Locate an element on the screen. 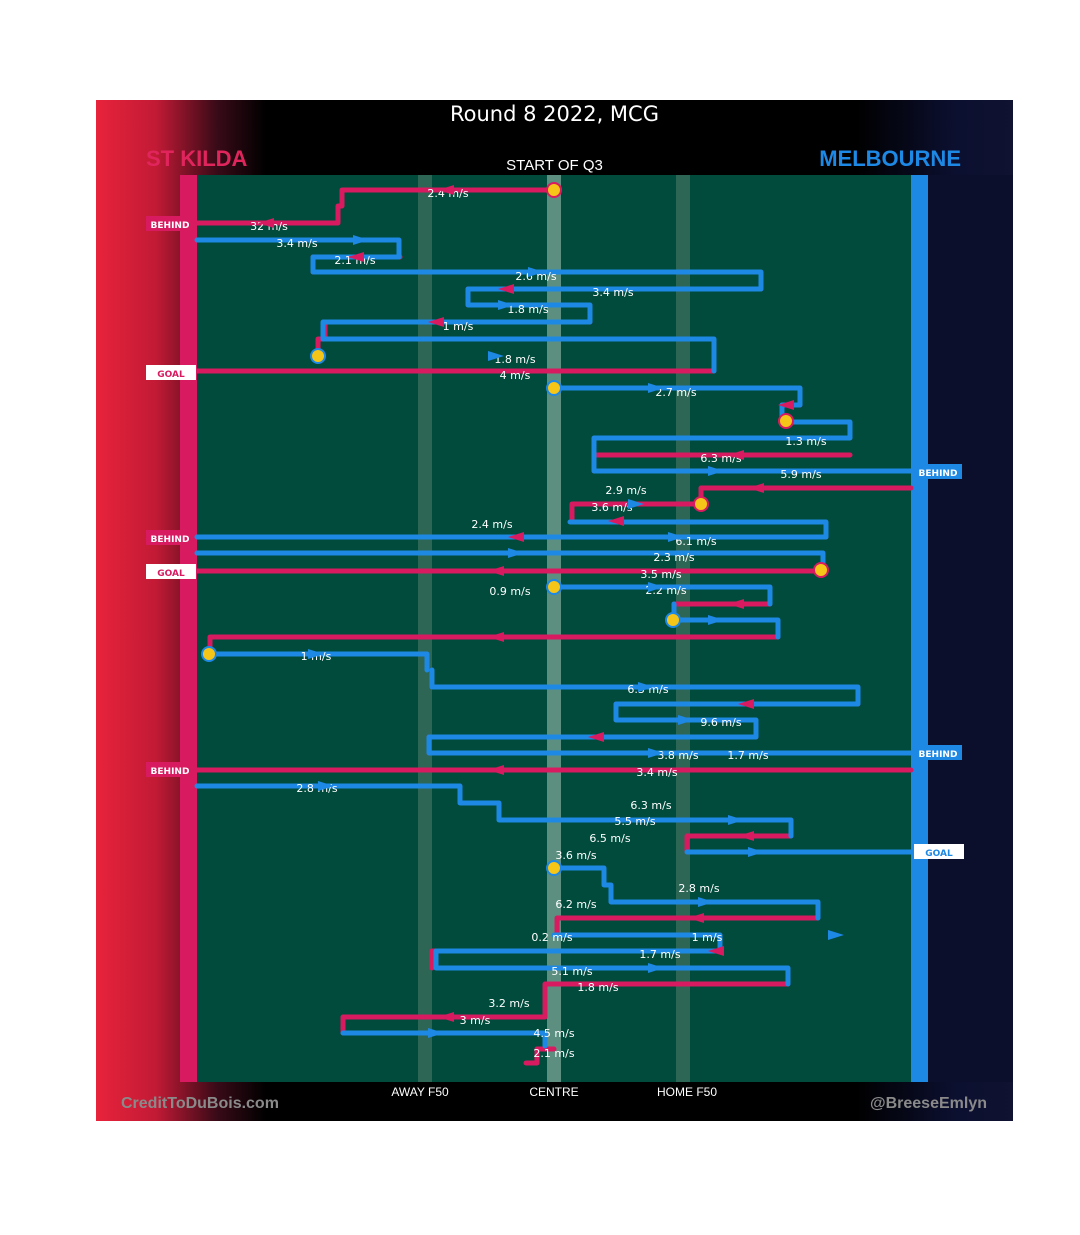 The width and height of the screenshot is (1080, 1235). speed-label: 2.6 m/s is located at coordinates (535, 276).